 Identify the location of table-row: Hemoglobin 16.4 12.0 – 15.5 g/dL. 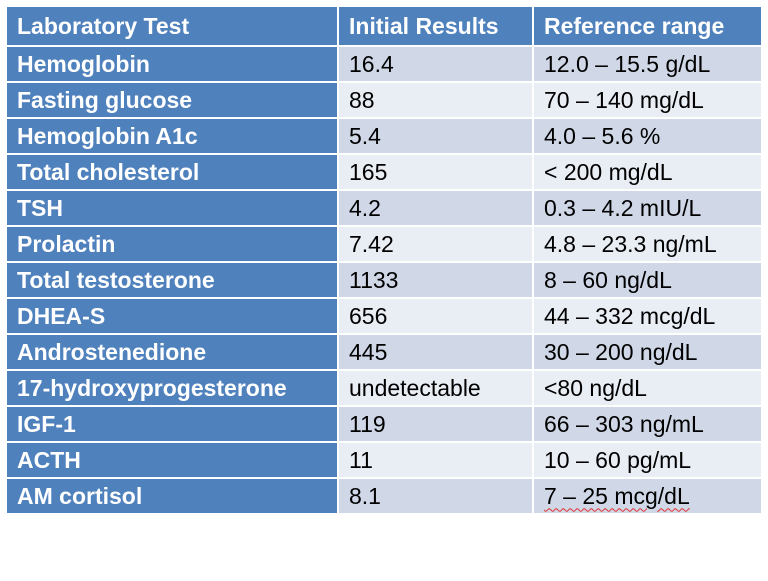
(384, 64).